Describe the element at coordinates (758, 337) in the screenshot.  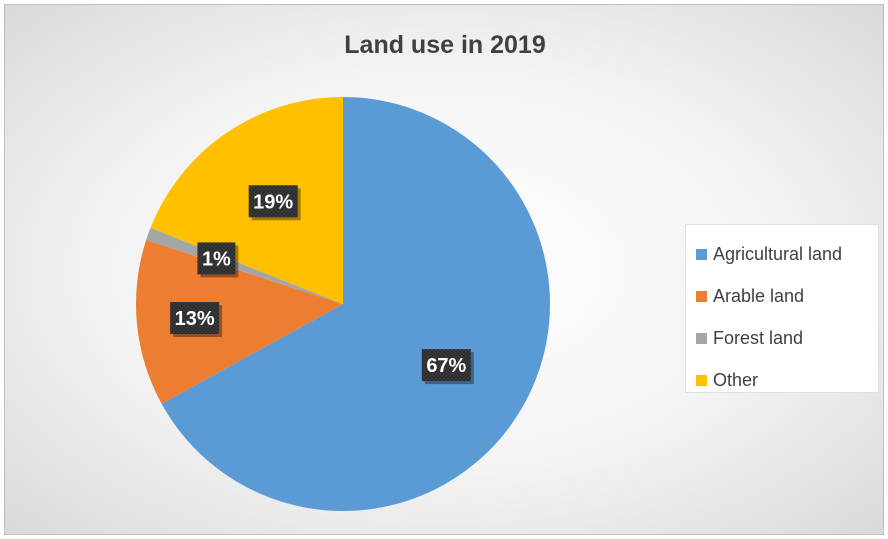
I see `legend-label: Forest land` at that location.